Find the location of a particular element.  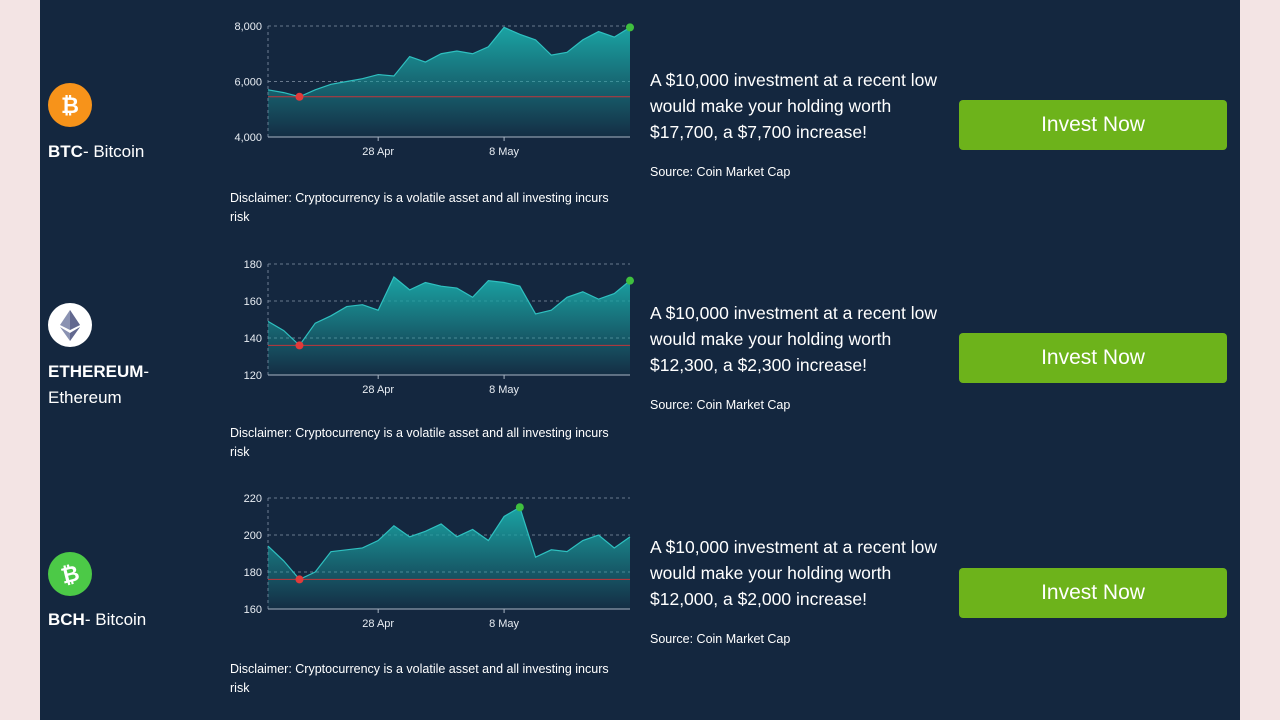

price-chart-svg: 28 Apr 8 May 160 180 200 220 is located at coordinates (437, 561).